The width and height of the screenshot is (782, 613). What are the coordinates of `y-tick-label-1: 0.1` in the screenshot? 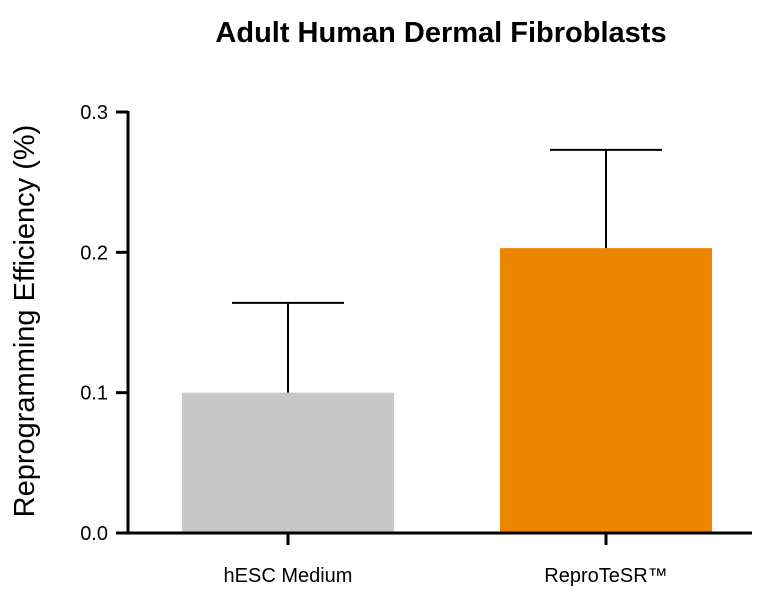 It's located at (94, 394).